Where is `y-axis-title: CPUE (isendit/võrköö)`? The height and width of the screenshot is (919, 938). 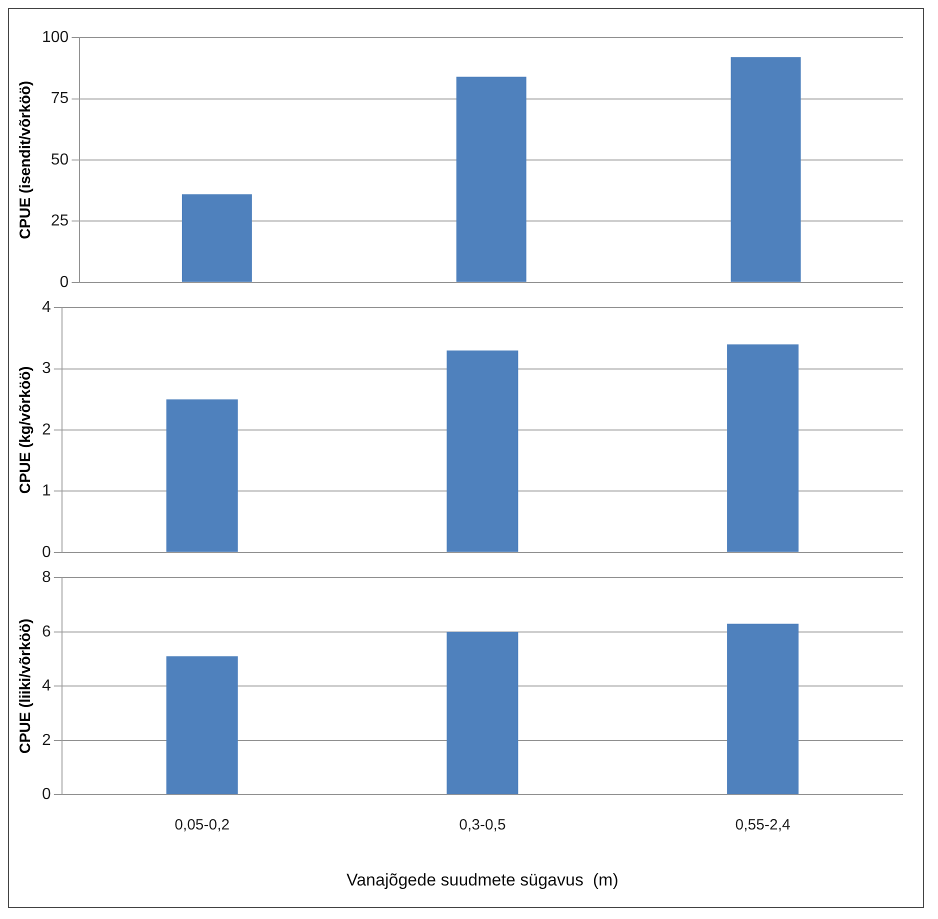
y-axis-title: CPUE (isendit/võrköö) is located at coordinates (25, 160).